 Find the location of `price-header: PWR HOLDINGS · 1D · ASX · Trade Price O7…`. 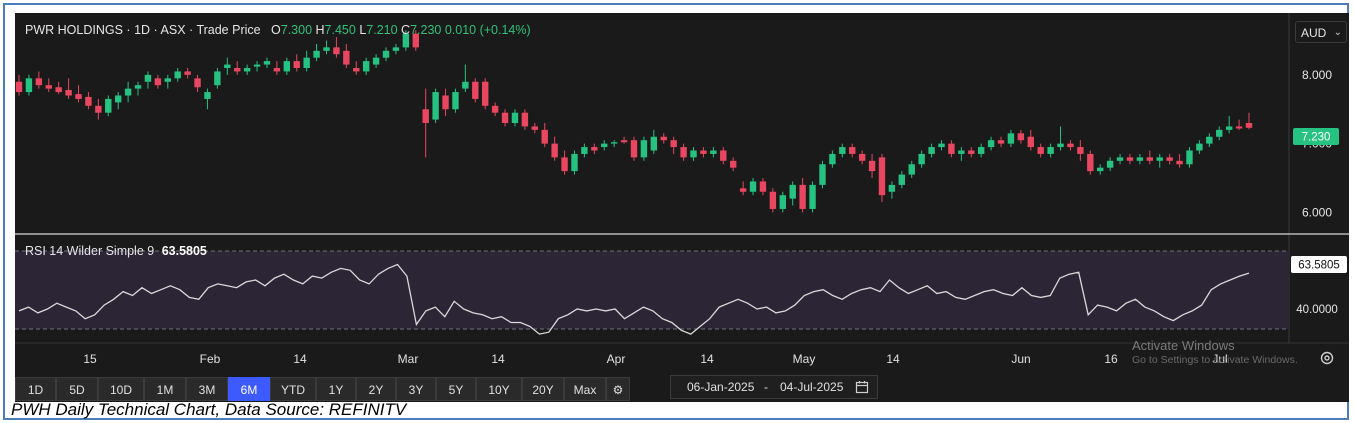

price-header: PWR HOLDINGS · 1D · ASX · Trade Price O7… is located at coordinates (278, 30).